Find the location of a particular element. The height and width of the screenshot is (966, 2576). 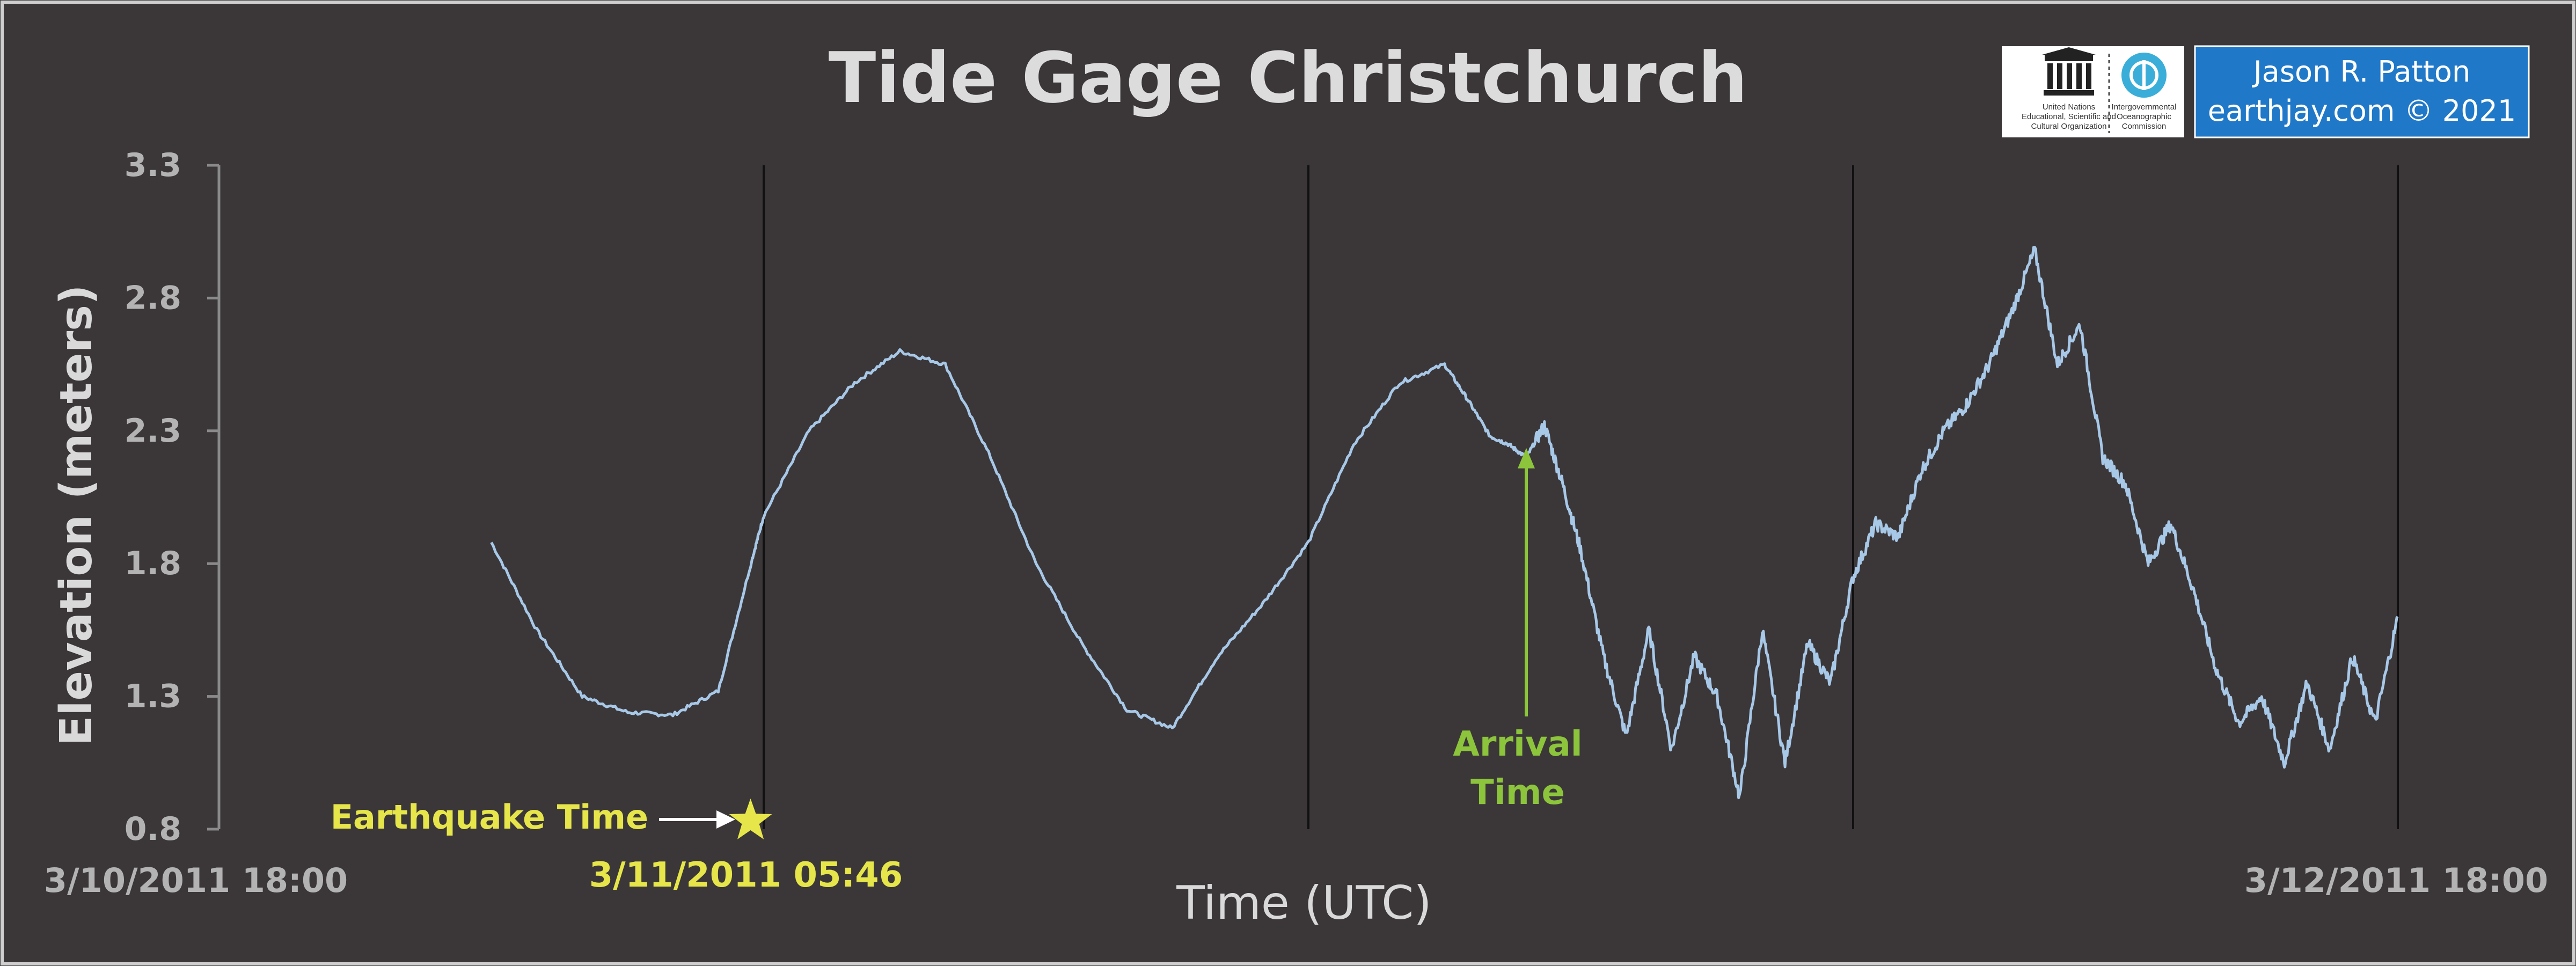

ioc-line-3: Commission is located at coordinates (2144, 126).